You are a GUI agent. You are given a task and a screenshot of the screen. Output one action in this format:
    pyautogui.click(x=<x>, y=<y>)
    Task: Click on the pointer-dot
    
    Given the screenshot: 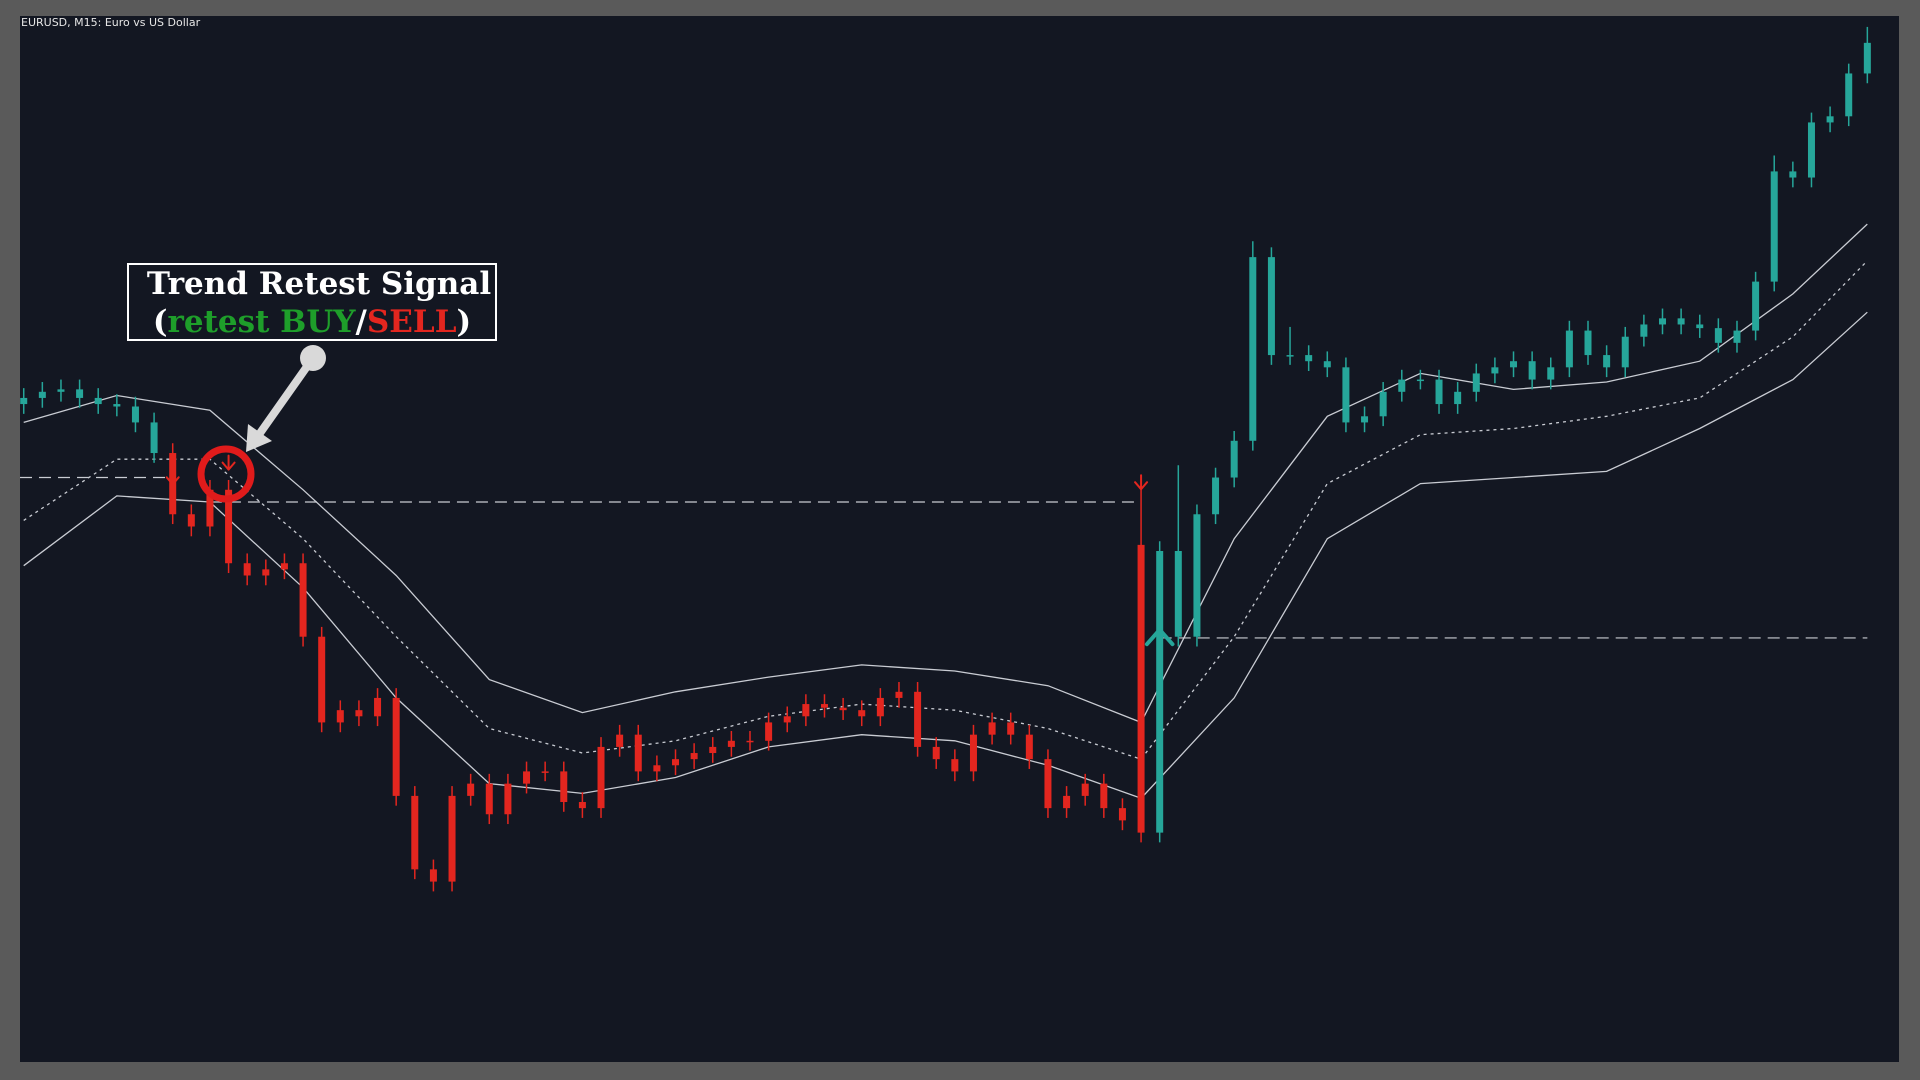 What is the action you would take?
    pyautogui.click(x=313, y=358)
    